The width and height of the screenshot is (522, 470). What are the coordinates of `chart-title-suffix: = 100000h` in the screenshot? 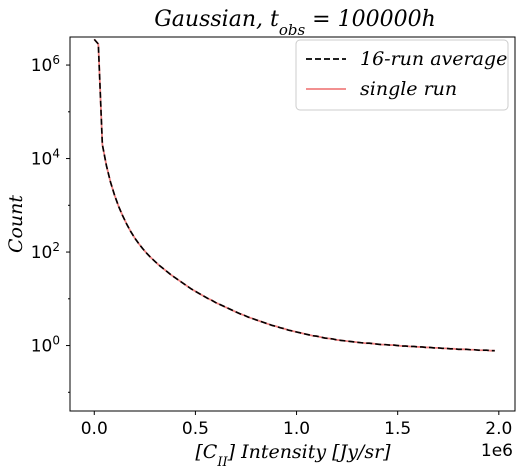 It's located at (370, 19).